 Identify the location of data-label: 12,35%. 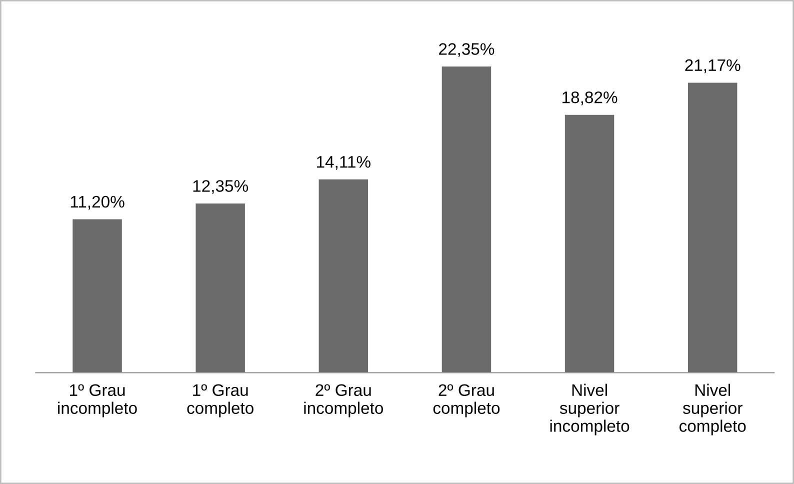
(220, 187).